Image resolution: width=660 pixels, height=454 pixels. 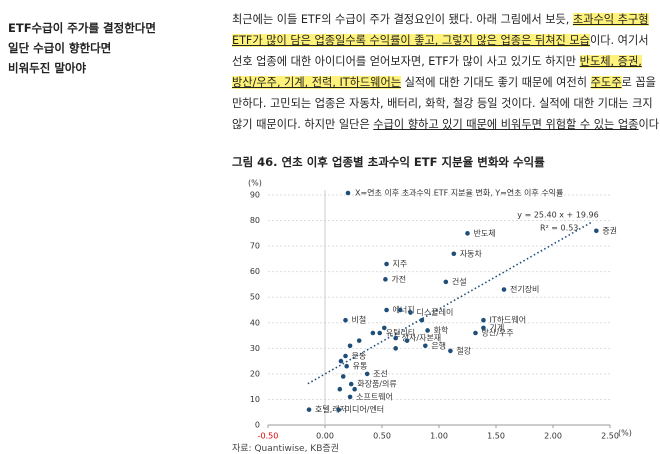 What do you see at coordinates (303, 124) in the screenshot?
I see `text-run: 않기 때문이다. 하지만 일단은` at bounding box center [303, 124].